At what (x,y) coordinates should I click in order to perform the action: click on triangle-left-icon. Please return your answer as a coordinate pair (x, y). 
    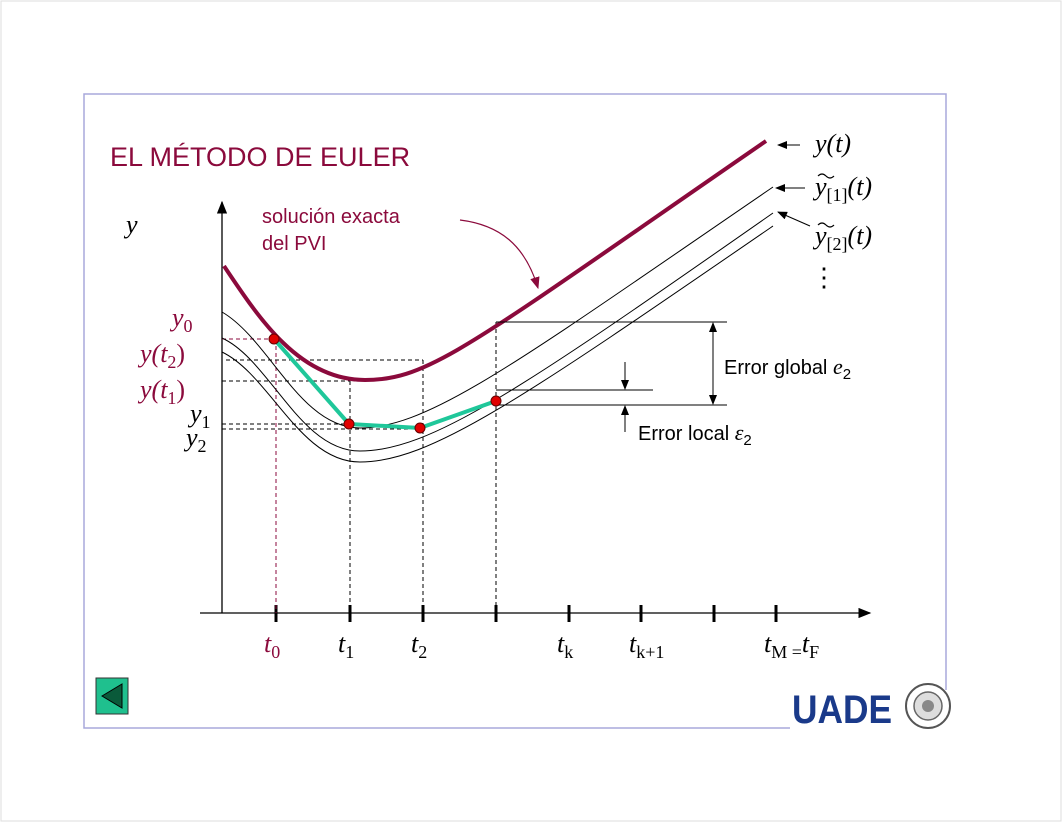
    Looking at the image, I should click on (112, 696).